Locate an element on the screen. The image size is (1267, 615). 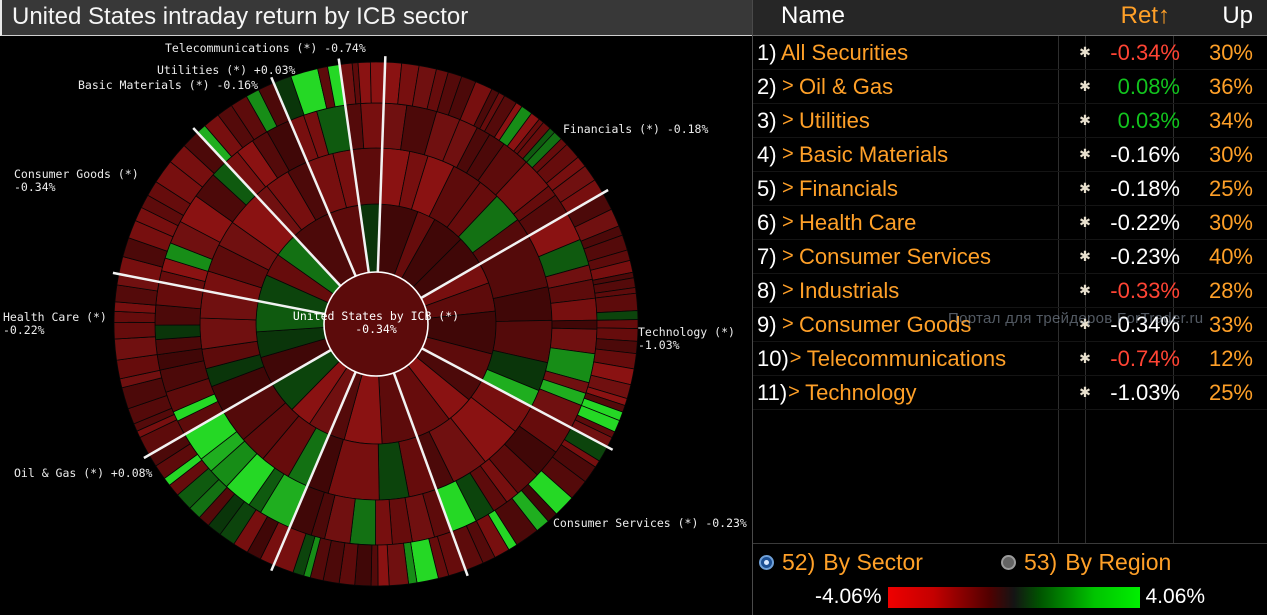
sector-technology is located at coordinates (529, 320).